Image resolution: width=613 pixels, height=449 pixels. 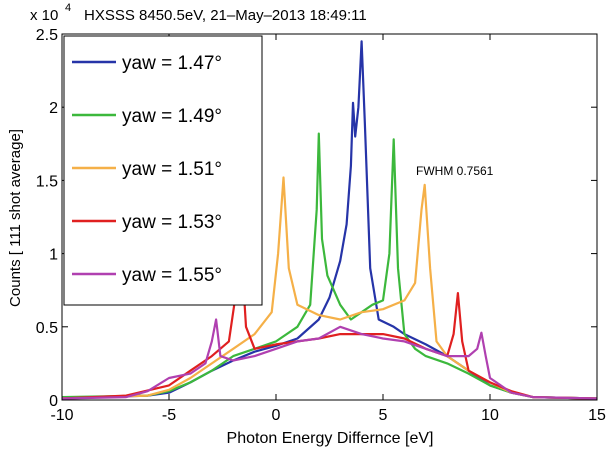 I want to click on x-tick-label: -5, so click(x=169, y=415).